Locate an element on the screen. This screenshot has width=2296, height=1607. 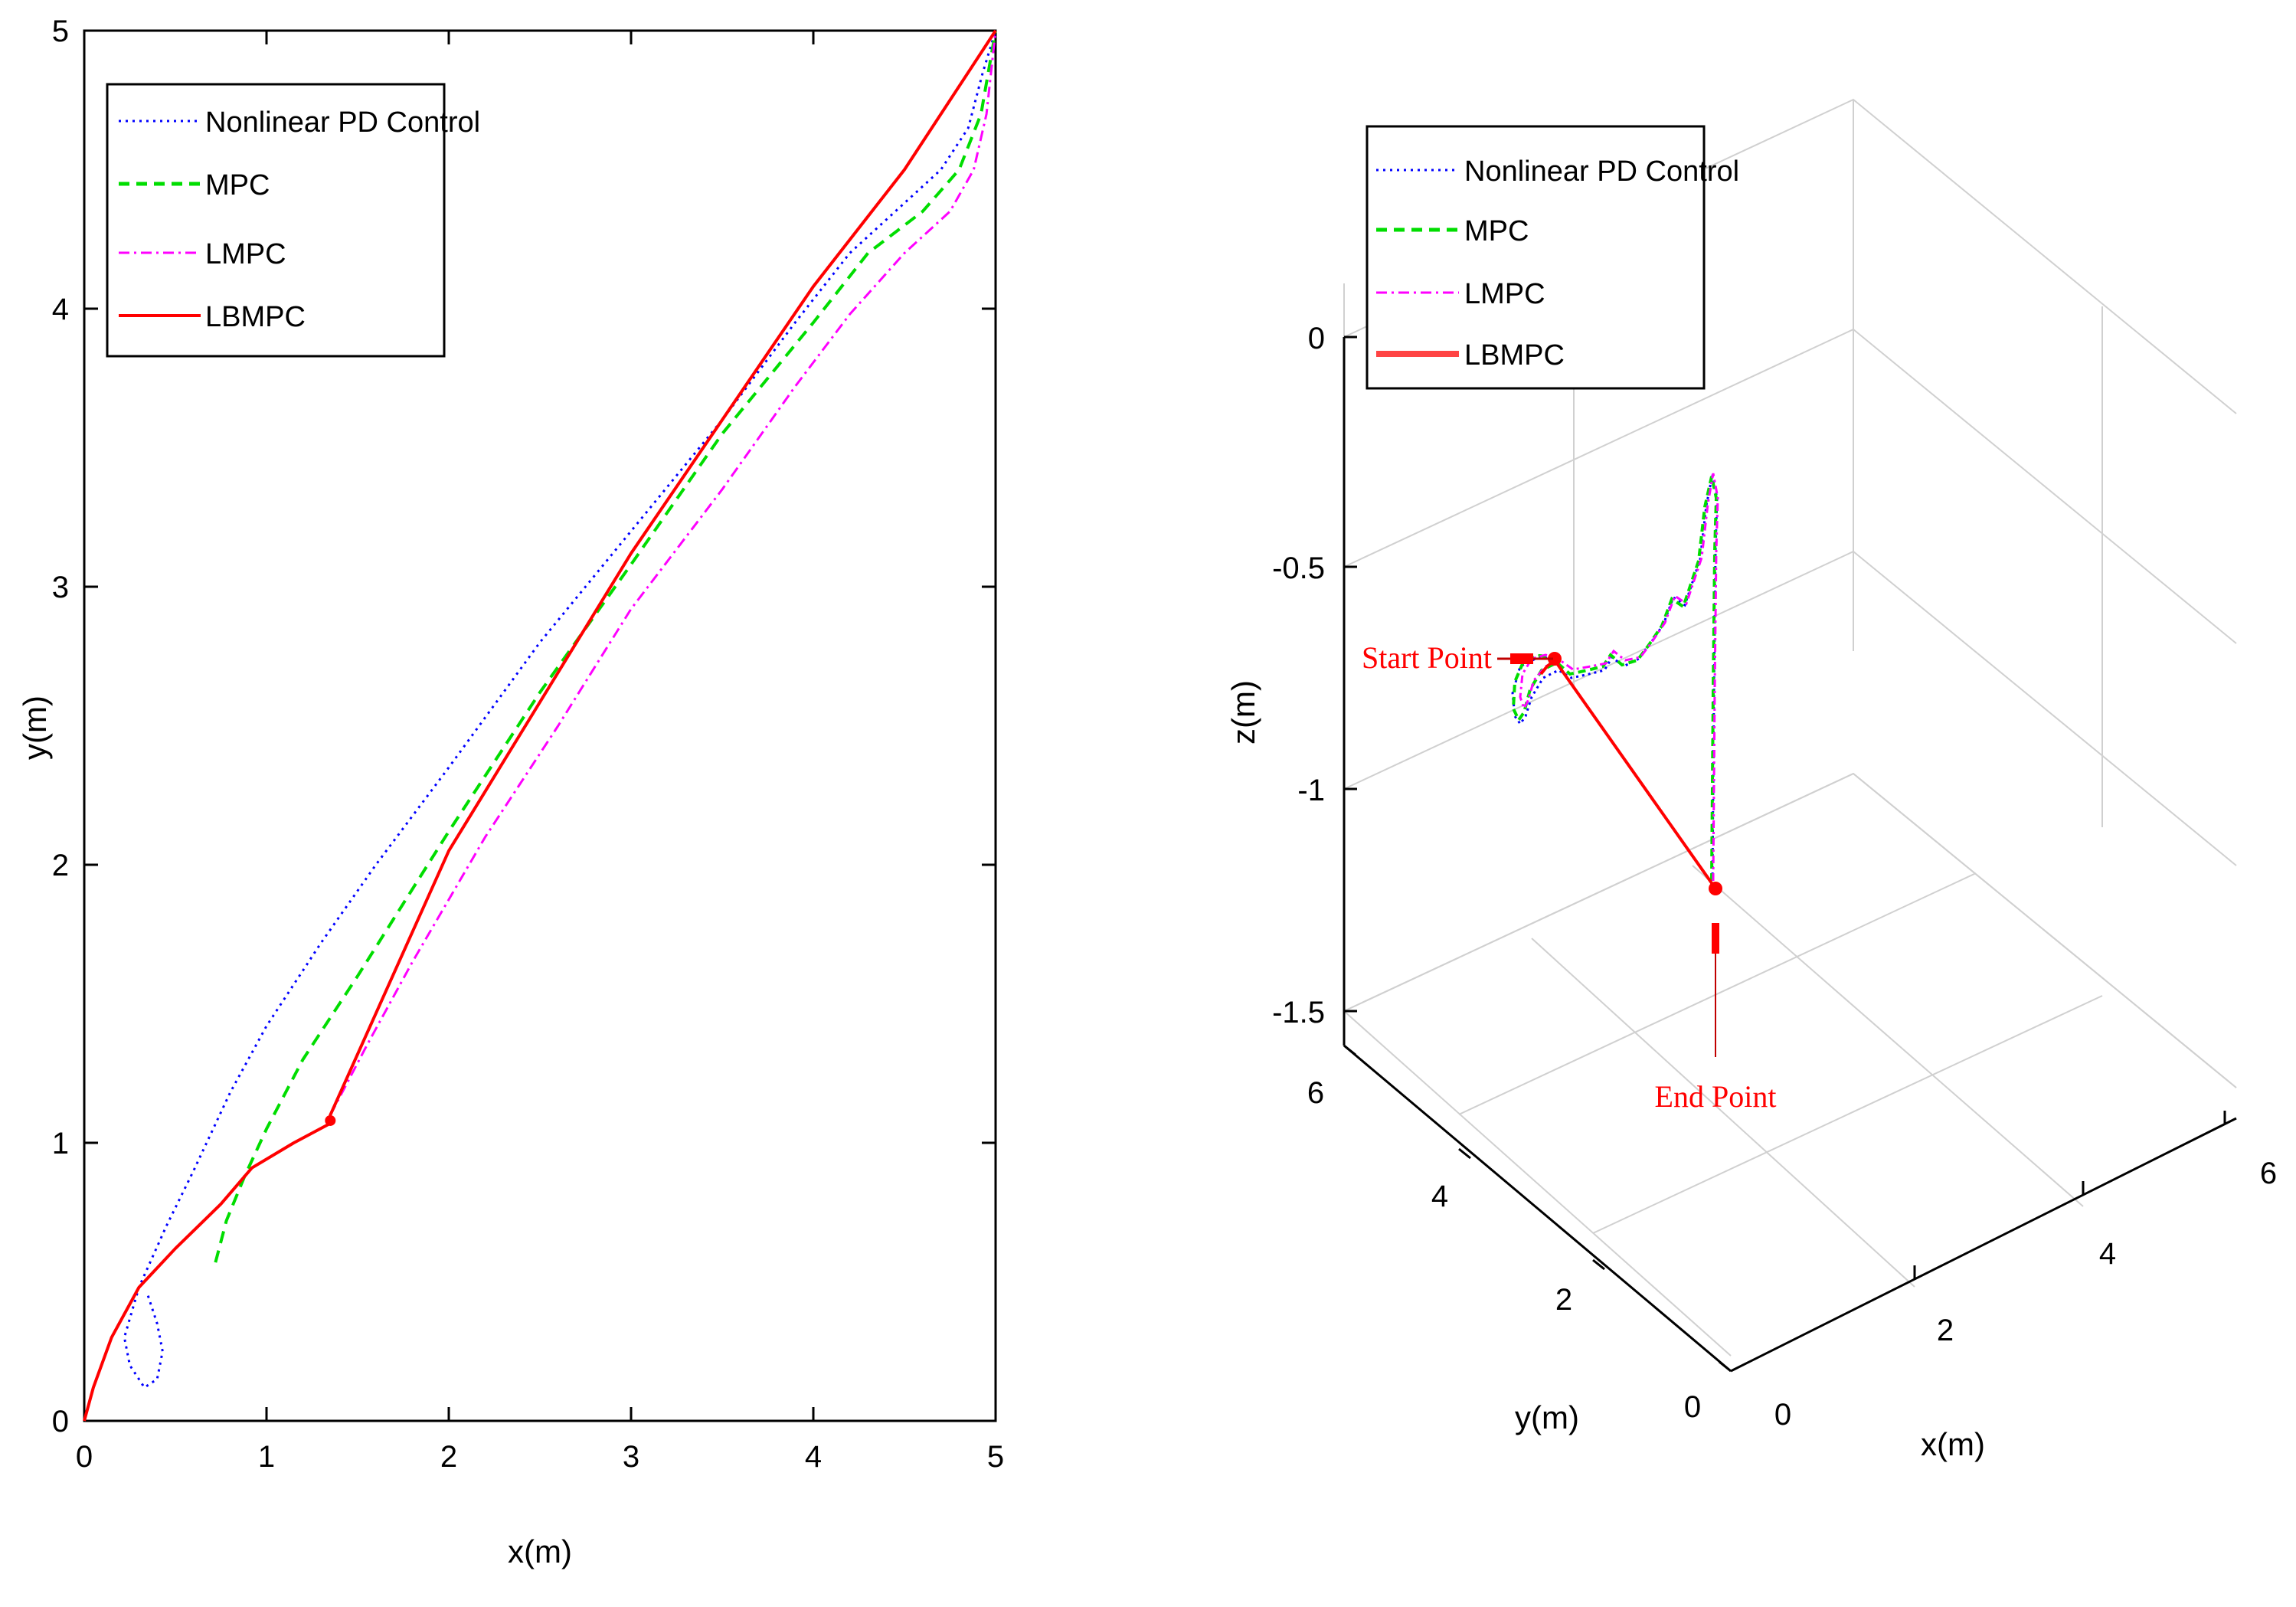
left-xtick-label: 1 is located at coordinates (266, 1457).